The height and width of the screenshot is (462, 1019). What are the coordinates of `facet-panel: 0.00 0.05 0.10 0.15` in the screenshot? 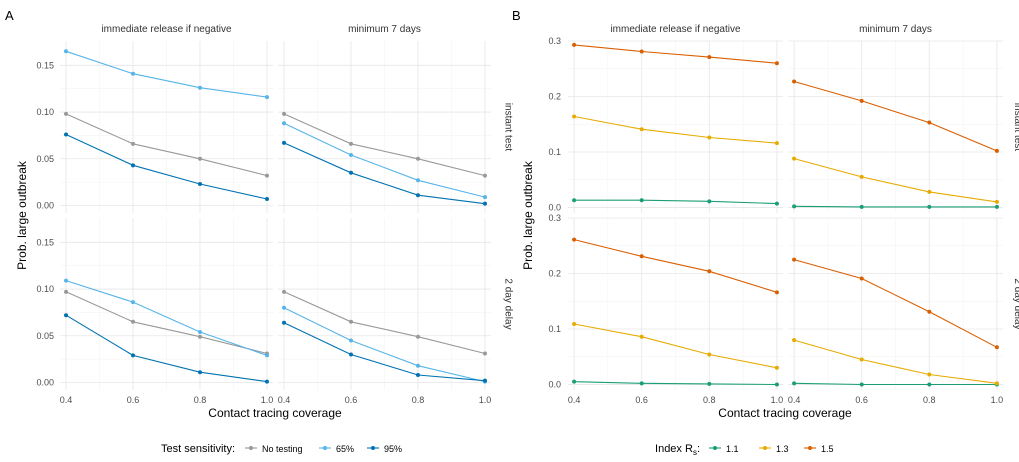 It's located at (154, 127).